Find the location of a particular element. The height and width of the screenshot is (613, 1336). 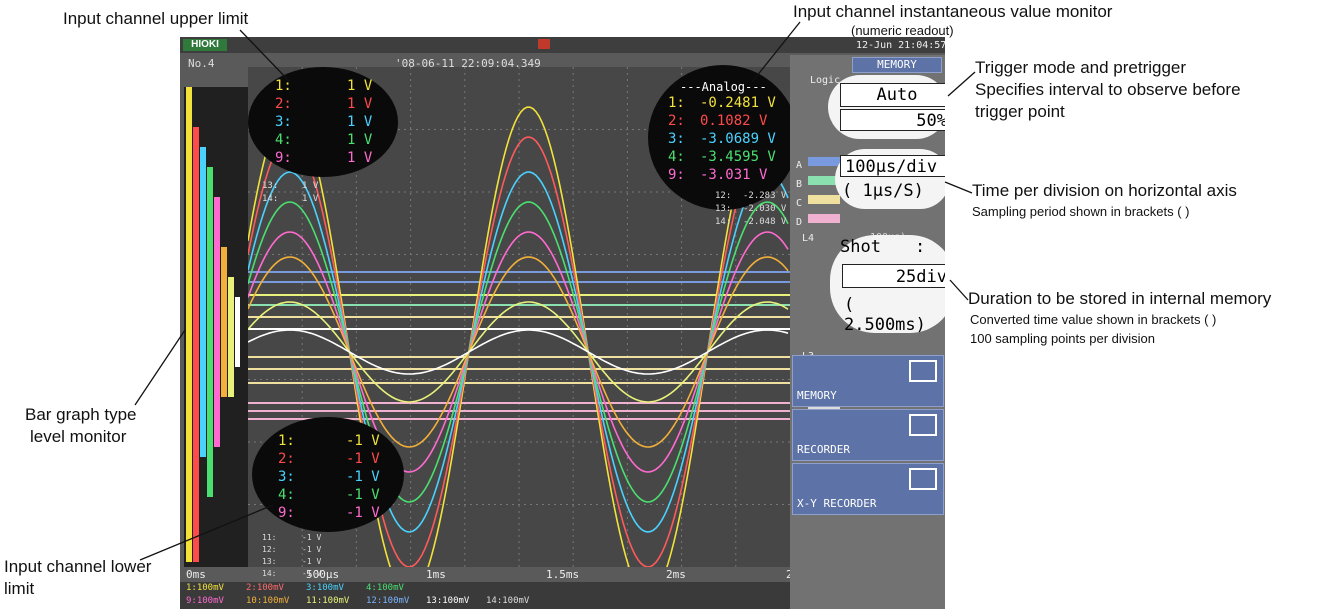

channel-value: -3.031 V is located at coordinates (734, 175).